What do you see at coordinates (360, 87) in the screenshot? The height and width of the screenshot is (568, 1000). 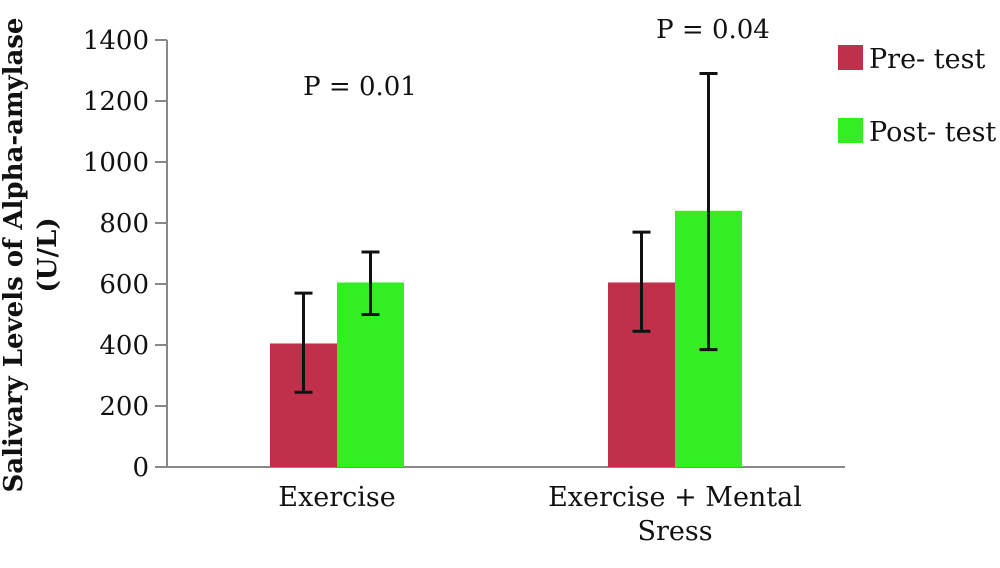 I see `p-value-exercise: P = 0.01` at bounding box center [360, 87].